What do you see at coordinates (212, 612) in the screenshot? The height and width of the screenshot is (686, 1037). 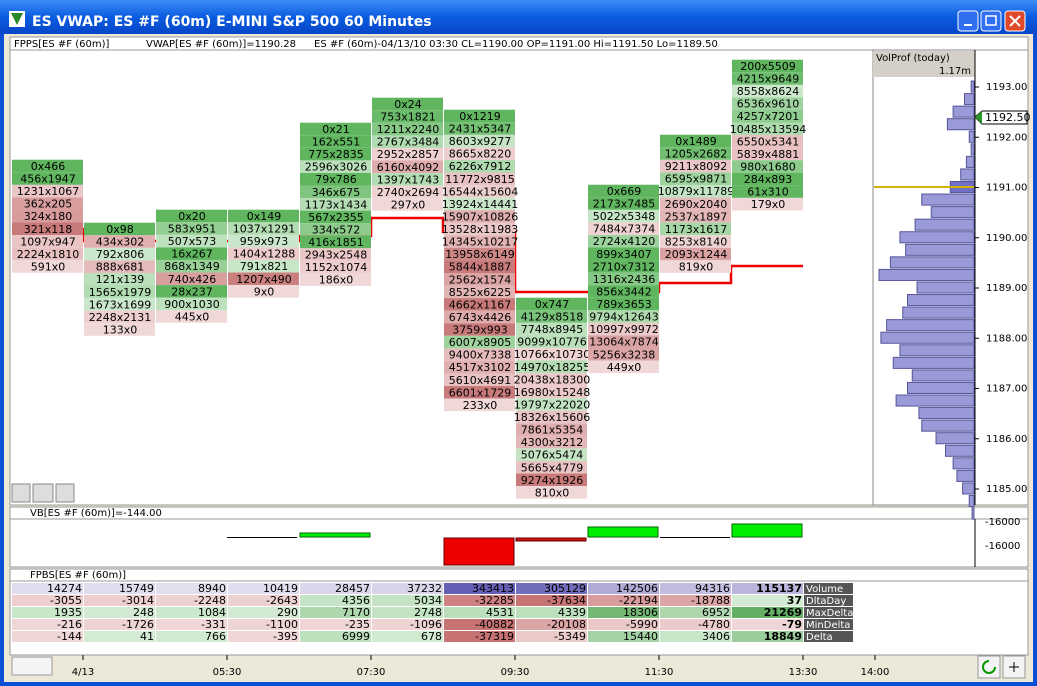 I see `stats-value: 1084` at bounding box center [212, 612].